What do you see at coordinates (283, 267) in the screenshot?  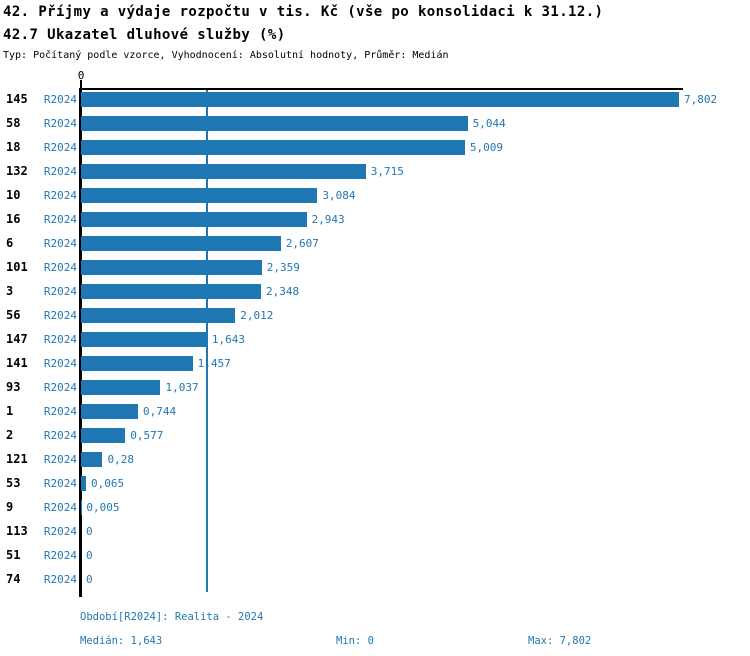 I see `bar-value-label: 2,359` at bounding box center [283, 267].